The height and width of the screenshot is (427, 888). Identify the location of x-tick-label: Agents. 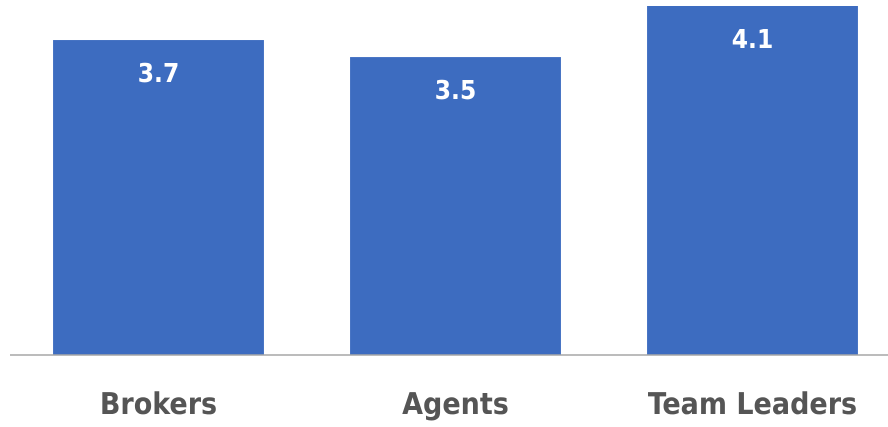
(455, 404).